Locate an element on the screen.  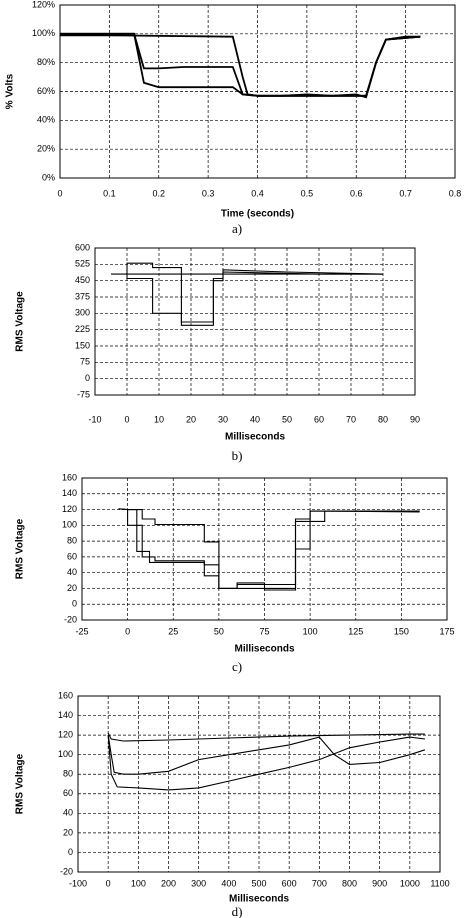
x-tick-label: 10 is located at coordinates (159, 419).